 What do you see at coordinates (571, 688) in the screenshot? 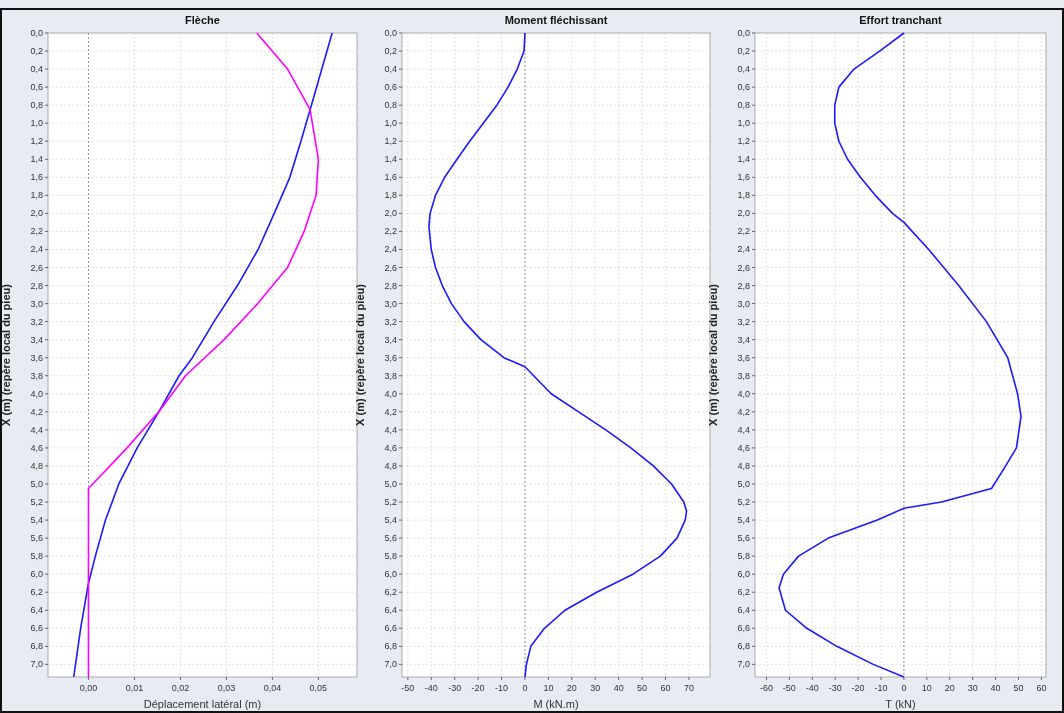
I see `x-tick-label: 20` at bounding box center [571, 688].